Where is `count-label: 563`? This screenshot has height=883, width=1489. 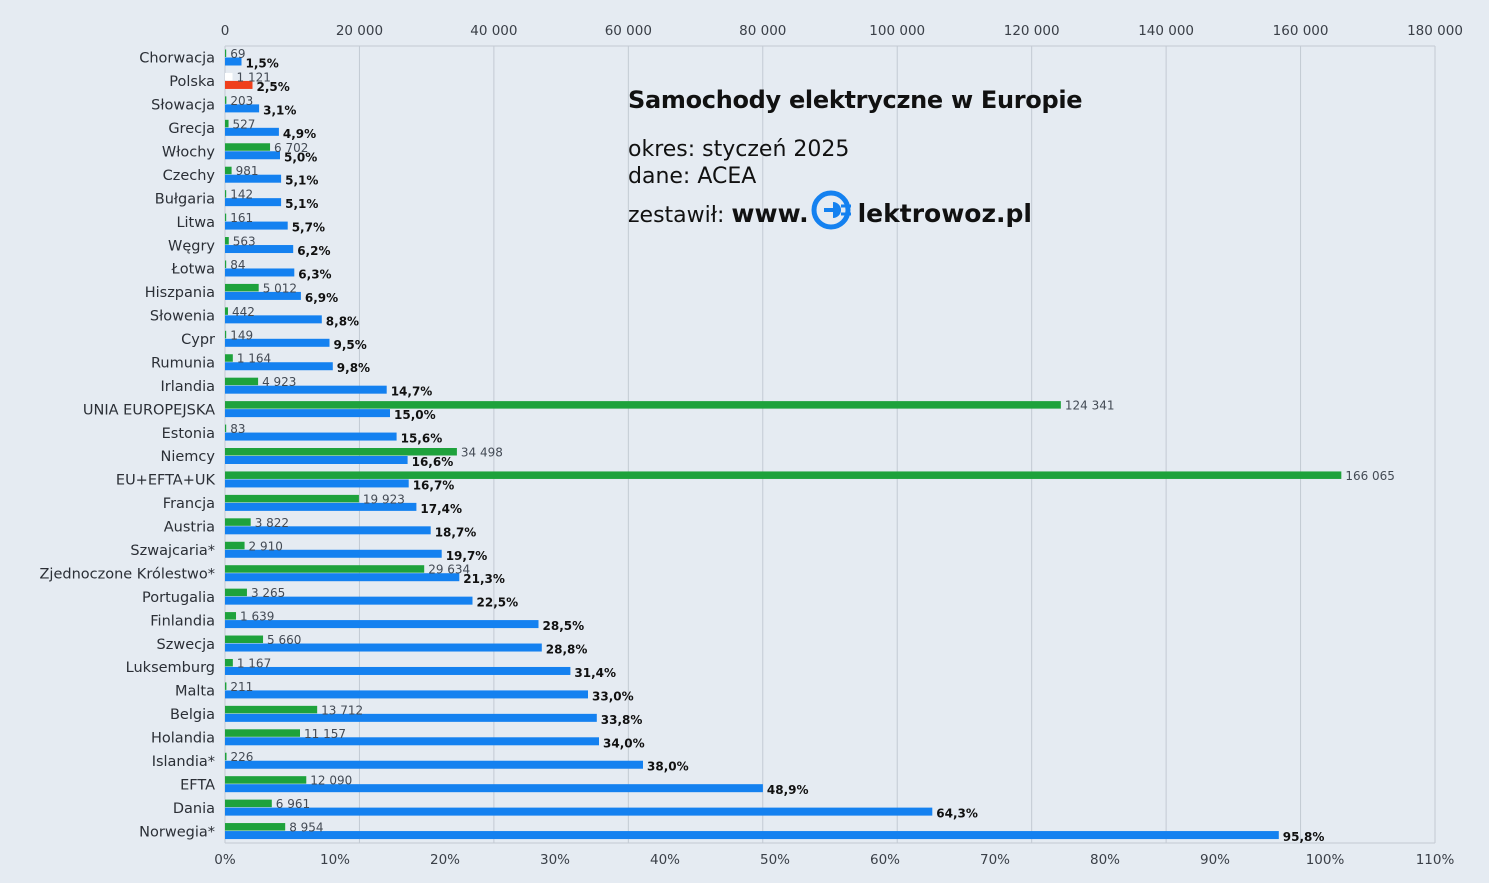
count-label: 563 is located at coordinates (244, 242).